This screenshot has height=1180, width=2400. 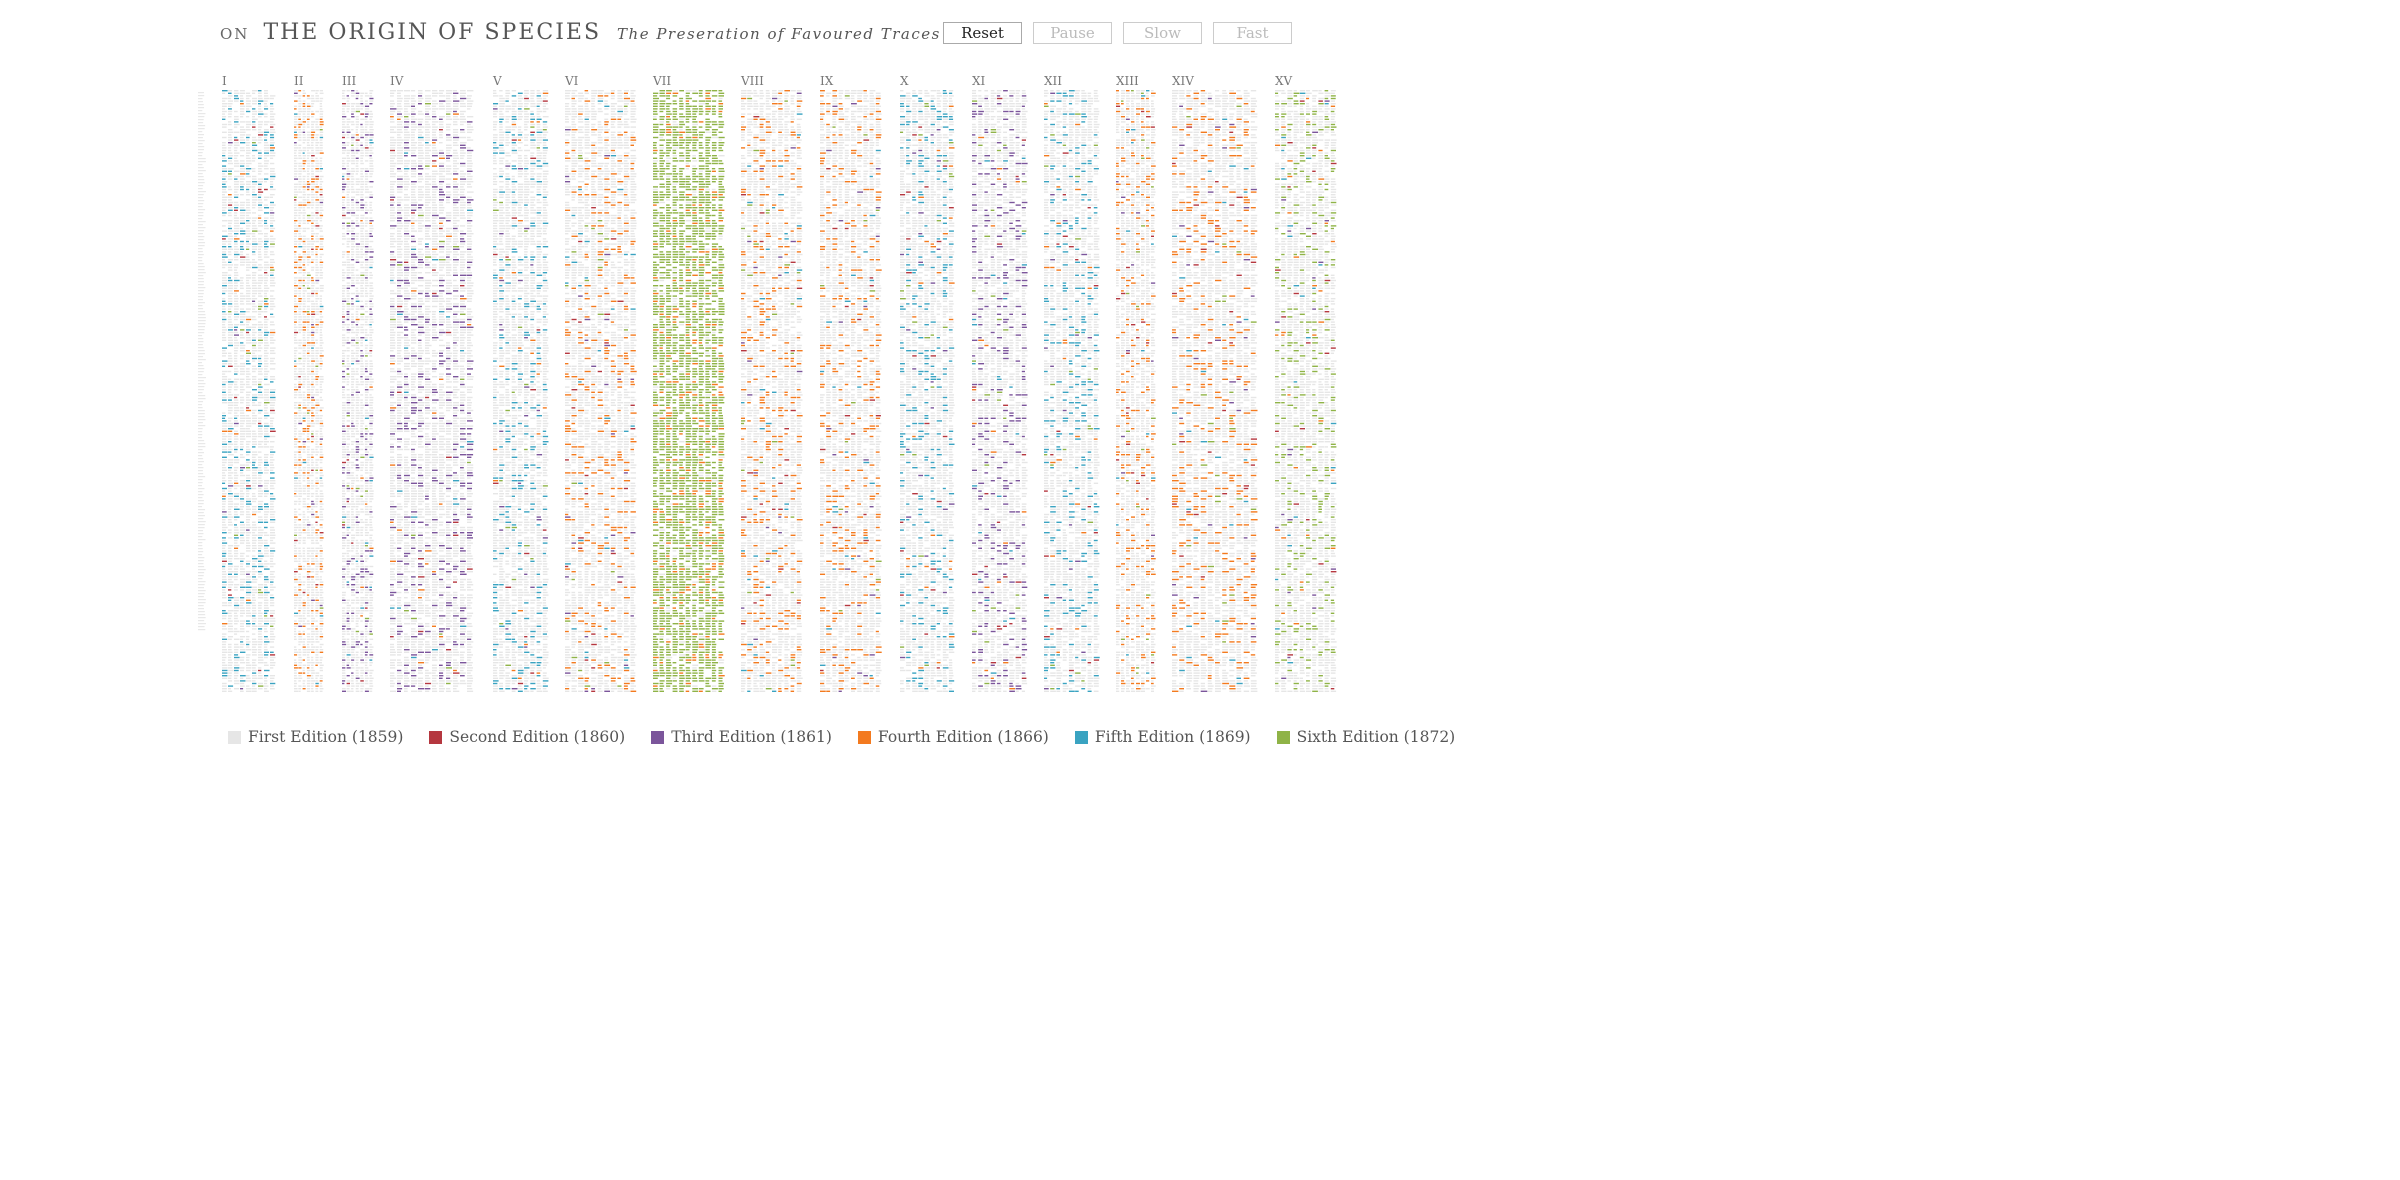 I want to click on chapter-label: IV, so click(x=397, y=81).